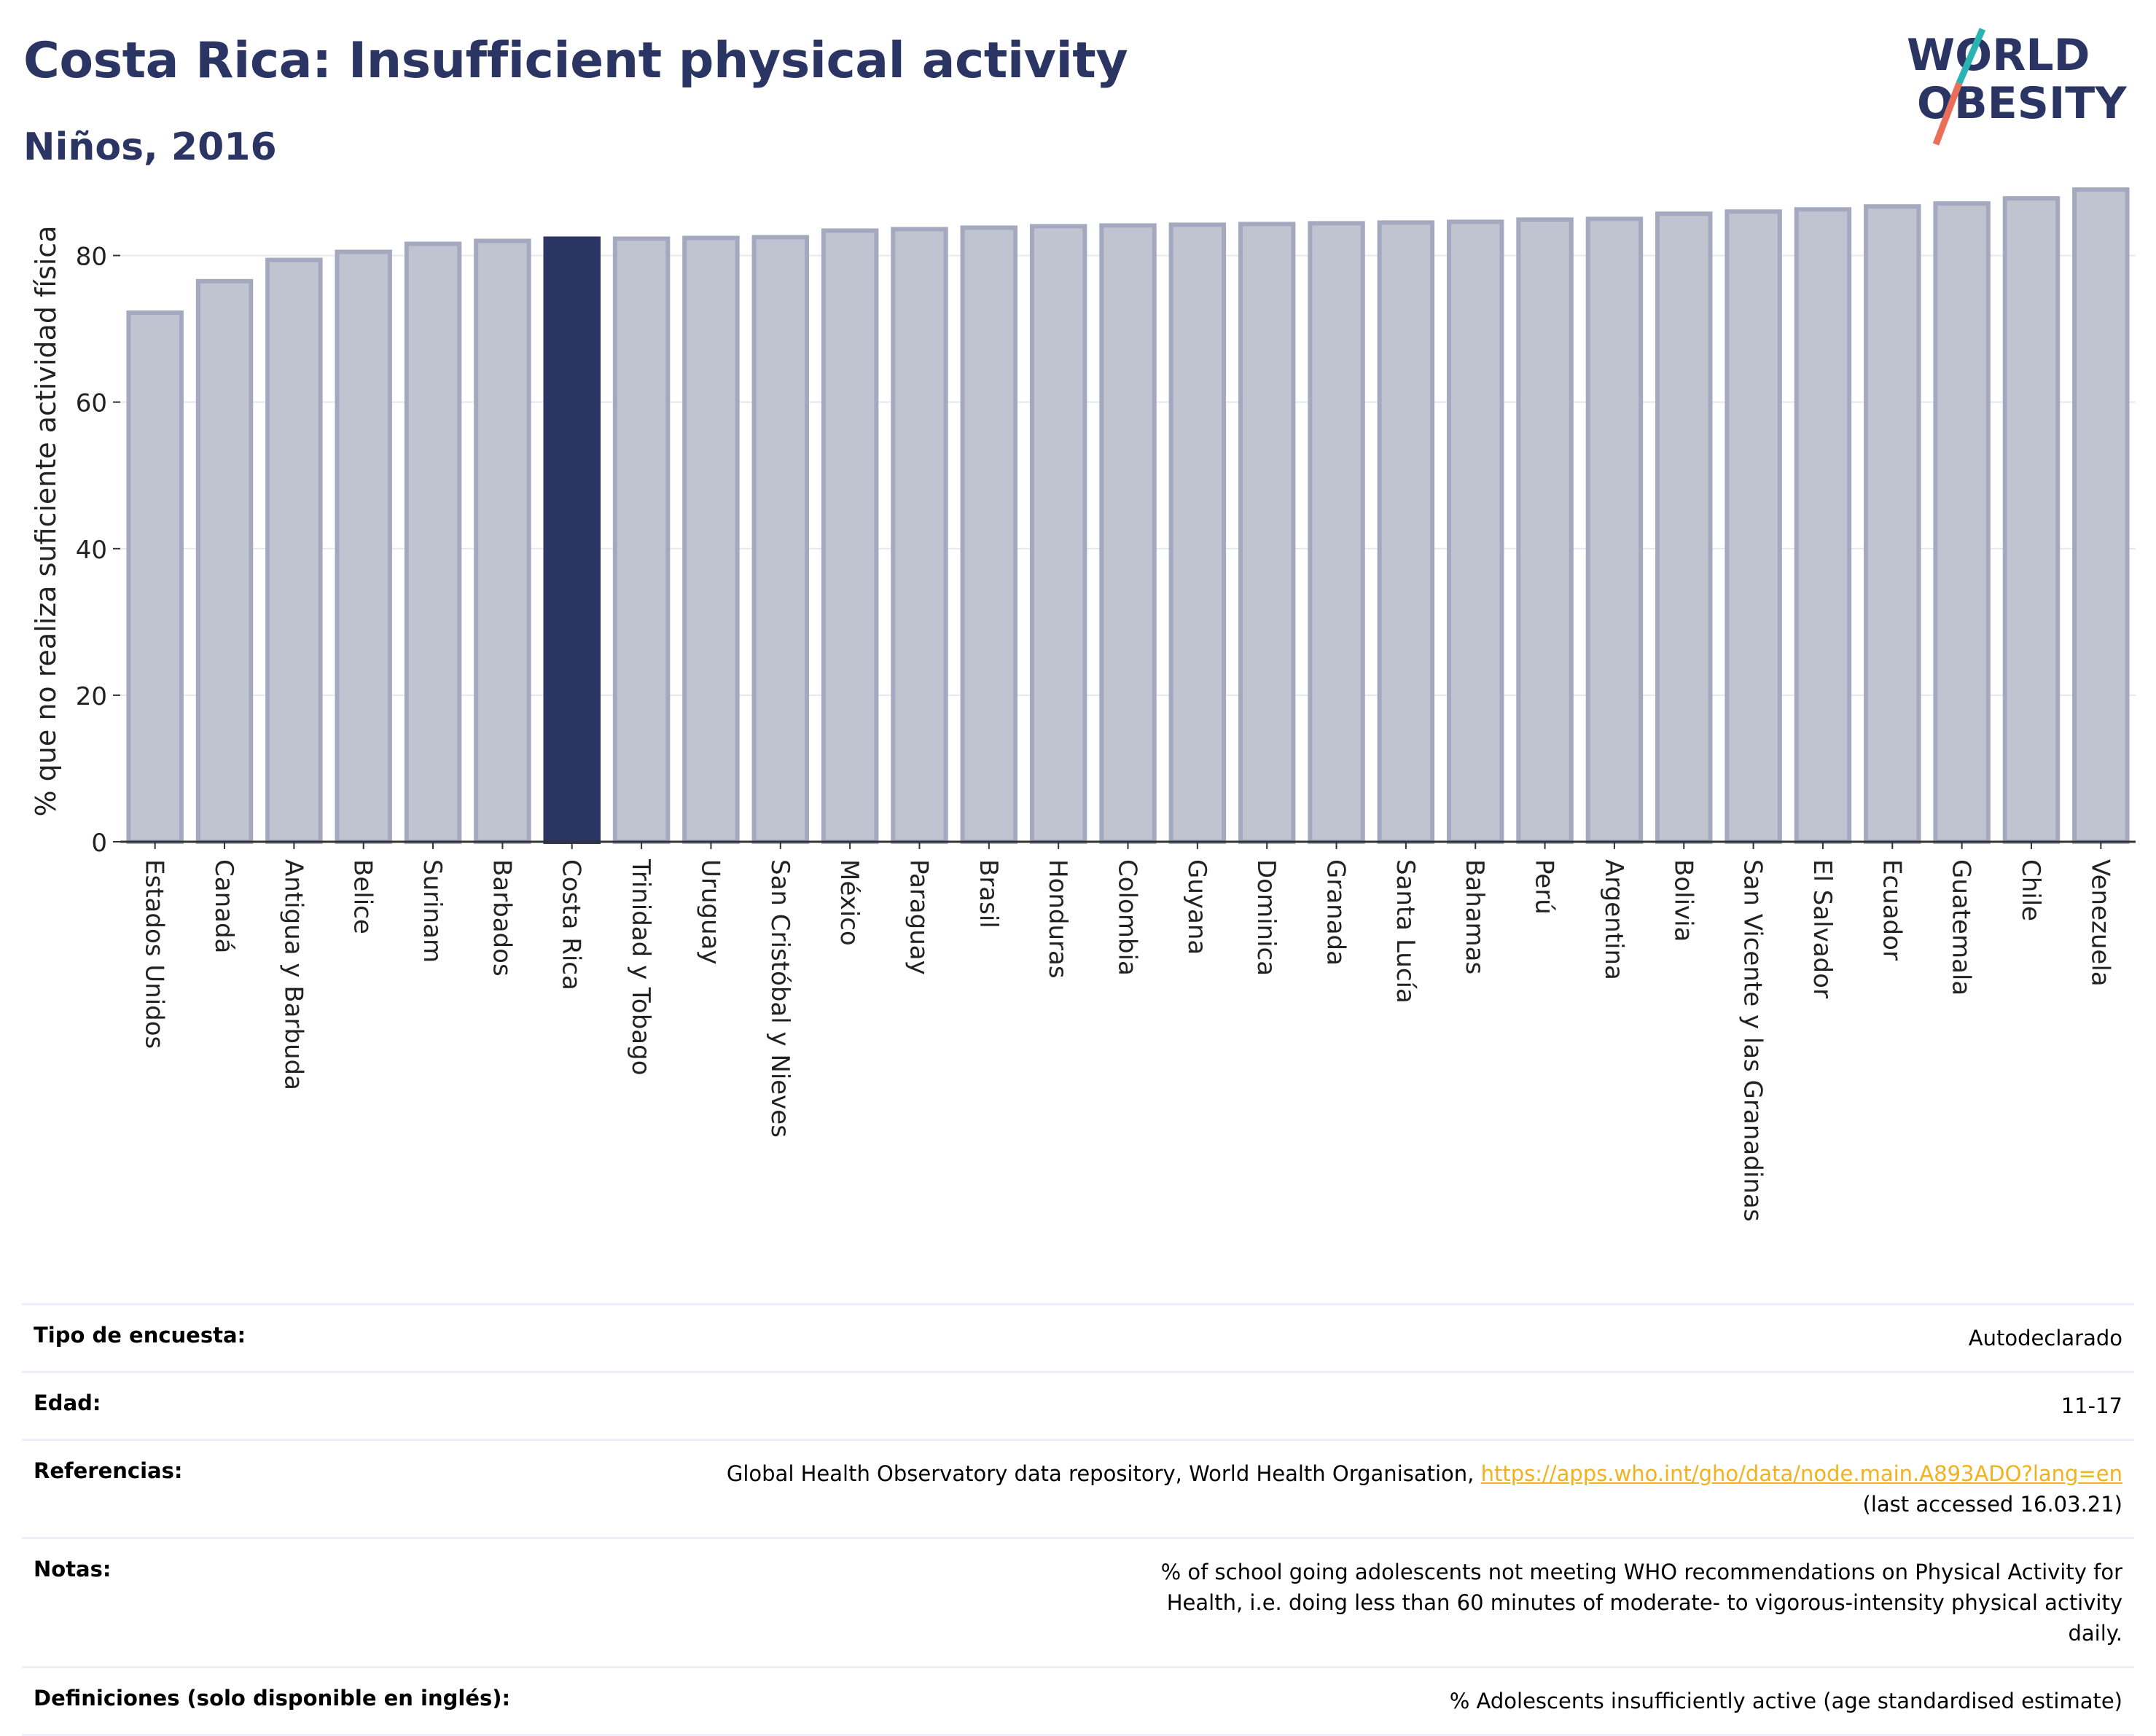 The height and width of the screenshot is (1736, 2156). I want to click on x-tick-label: Brasil, so click(989, 893).